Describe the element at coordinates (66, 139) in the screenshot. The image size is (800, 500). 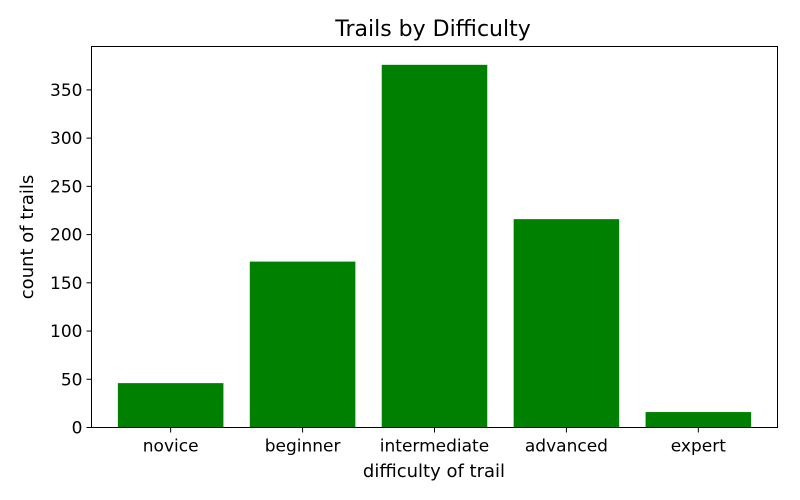
I see `y-tick-label: 300` at that location.